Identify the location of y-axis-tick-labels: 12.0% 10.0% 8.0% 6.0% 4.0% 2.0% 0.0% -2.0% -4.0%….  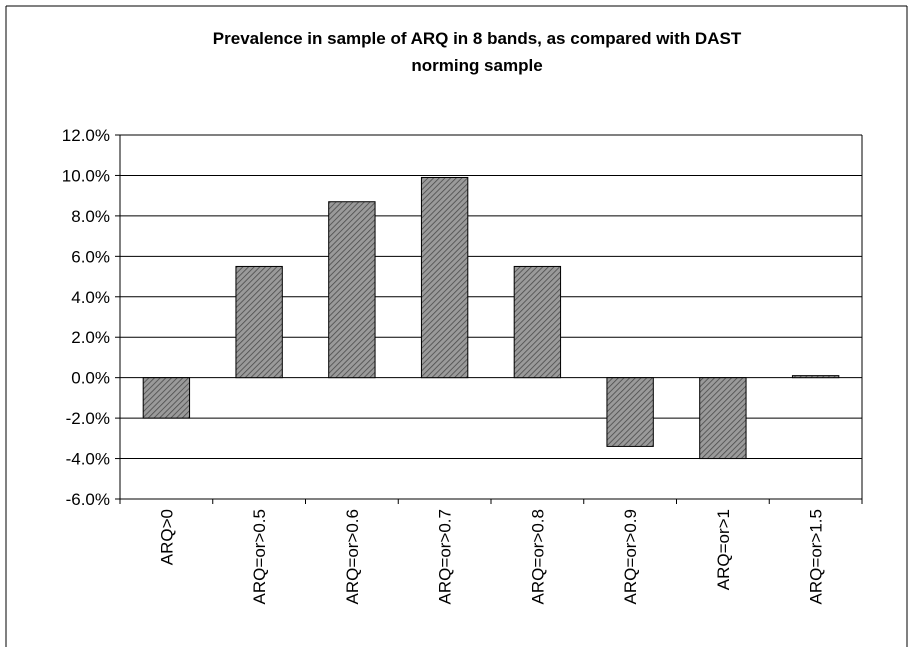
(86, 317).